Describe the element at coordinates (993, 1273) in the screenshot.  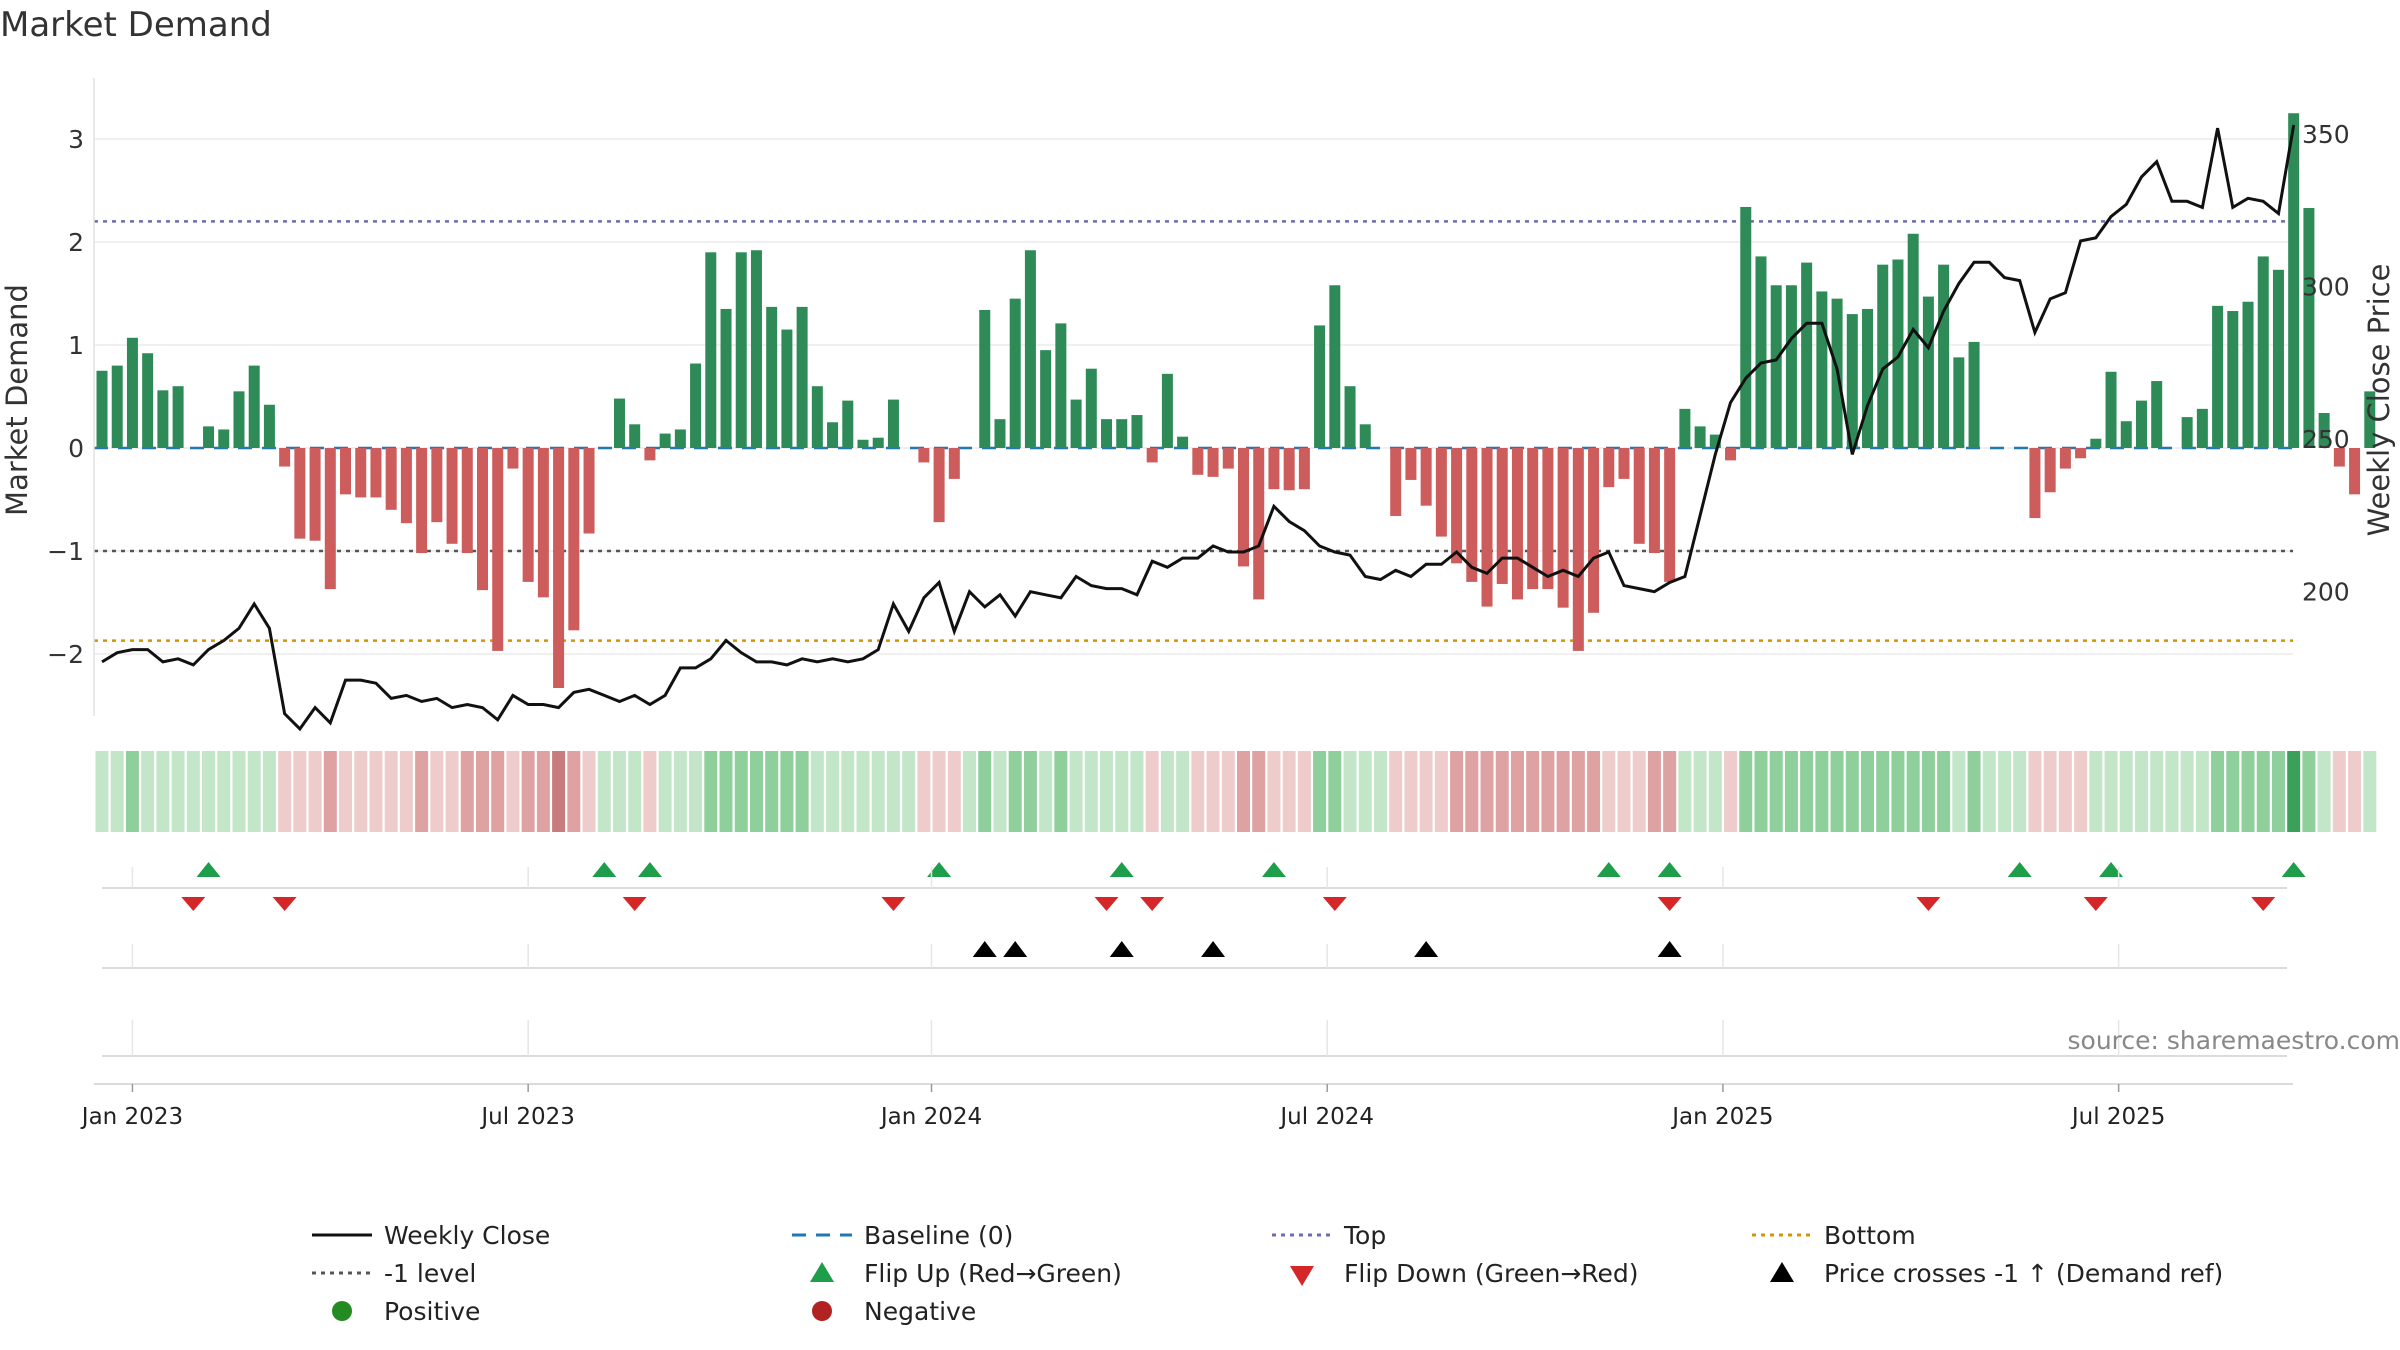
I see `legend-flip-up-label: Flip Up (Red→Green)` at that location.